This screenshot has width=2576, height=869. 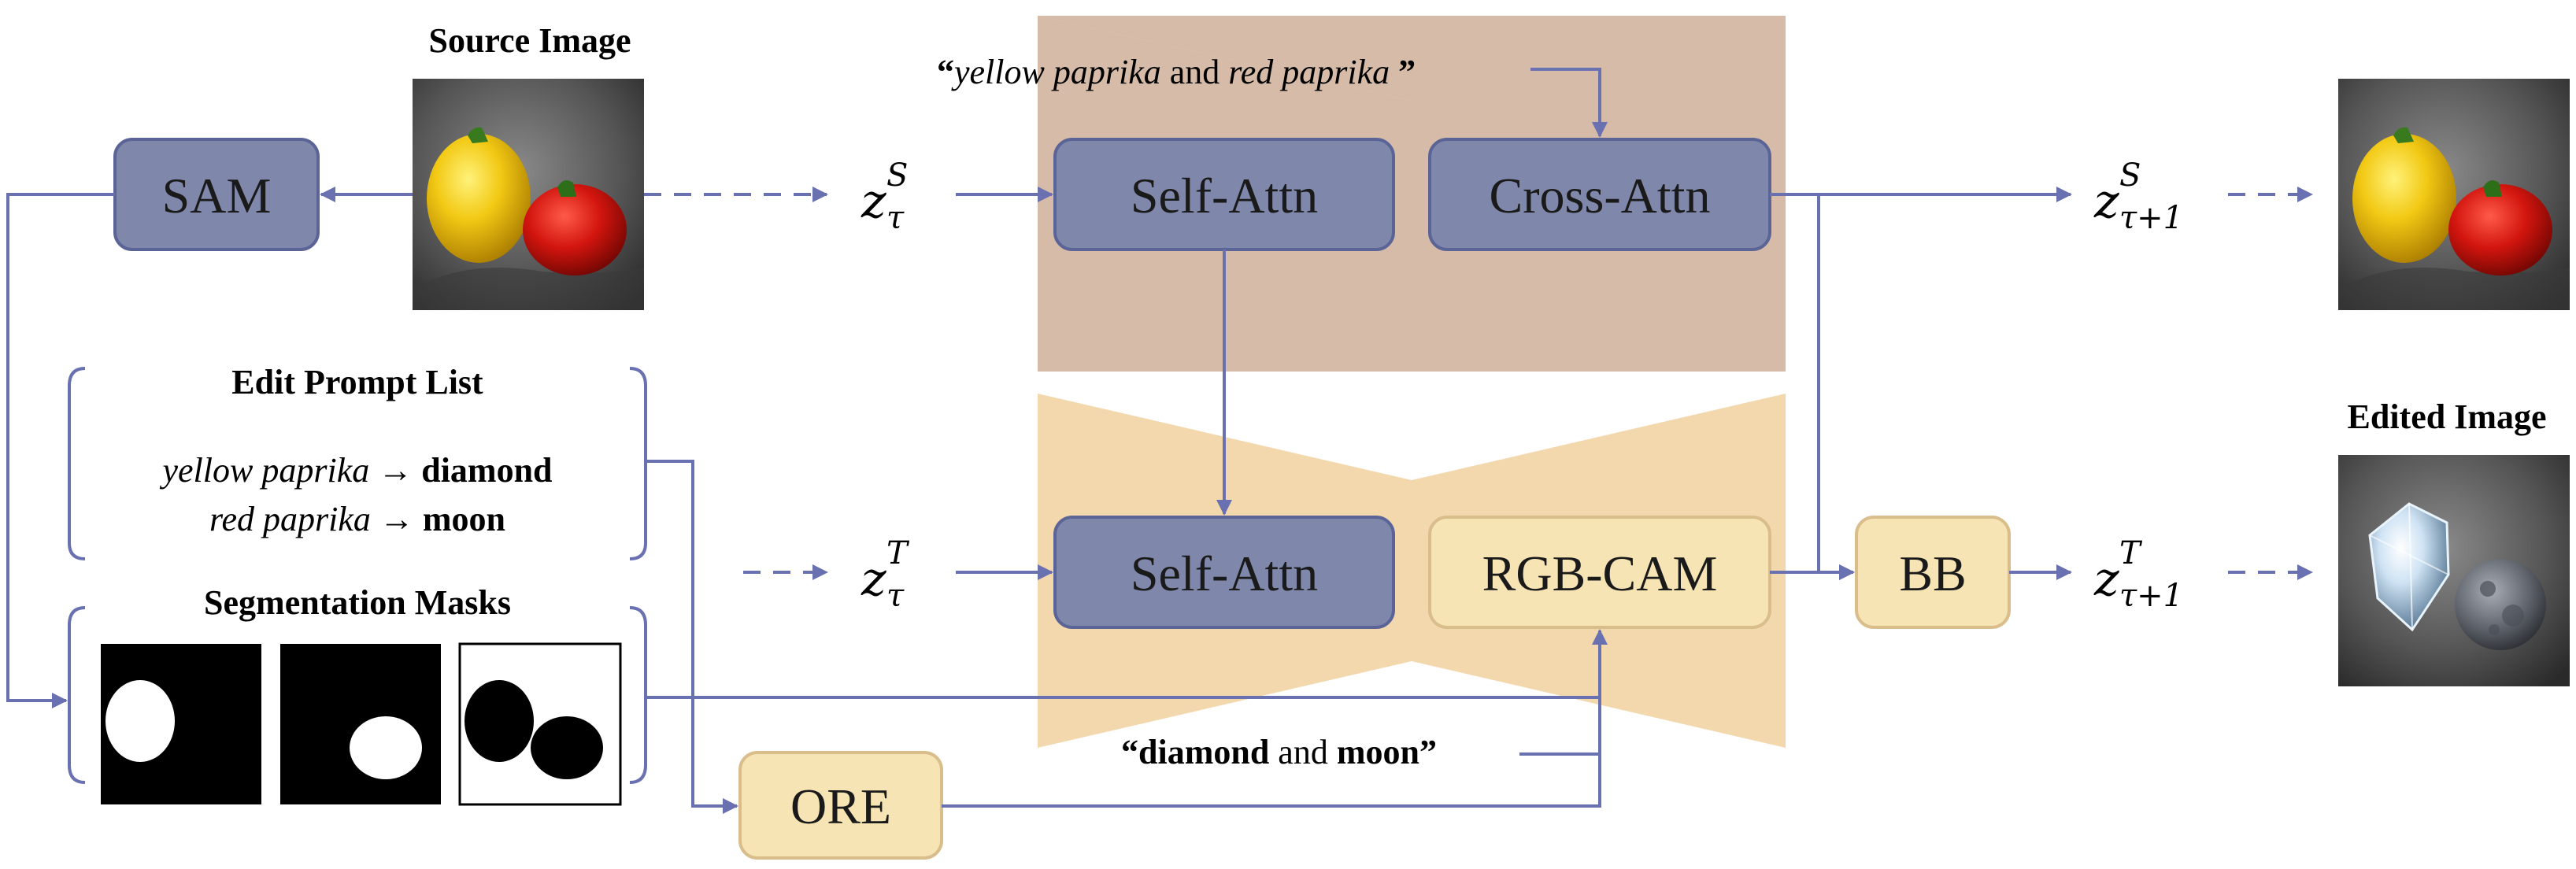 I want to click on self-attn-bottom-block, so click(x=1224, y=572).